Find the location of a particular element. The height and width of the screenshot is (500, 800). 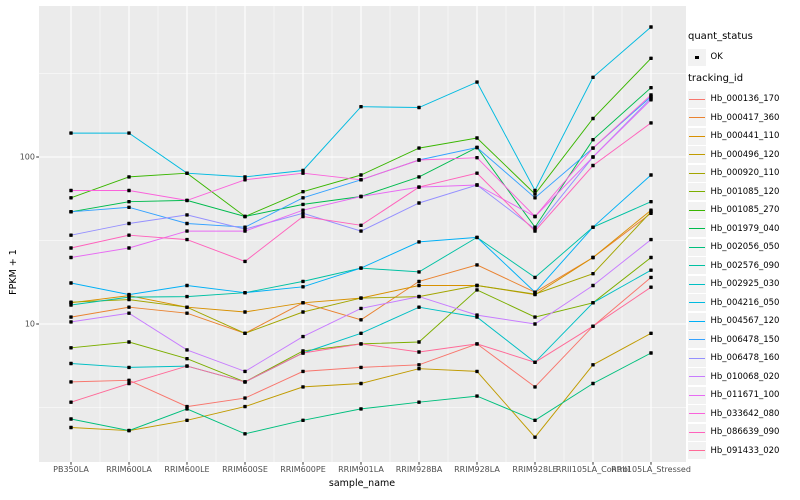

ok-point-key-icon is located at coordinates (697, 57).